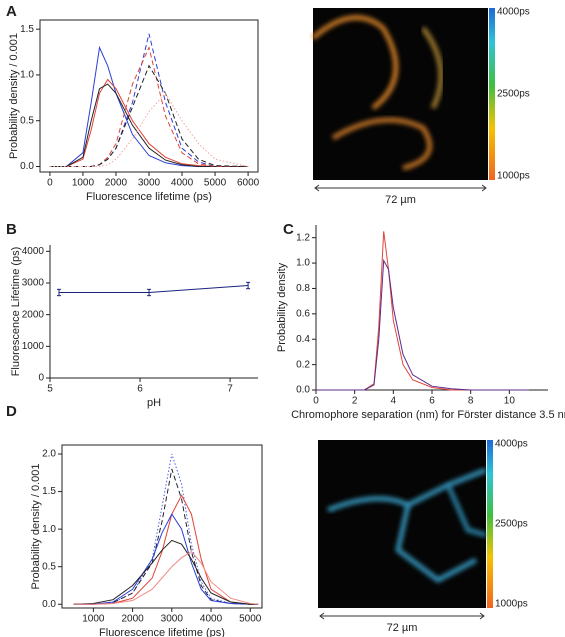  Describe the element at coordinates (303, 339) in the screenshot. I see `y-tick-label: 0.4` at that location.